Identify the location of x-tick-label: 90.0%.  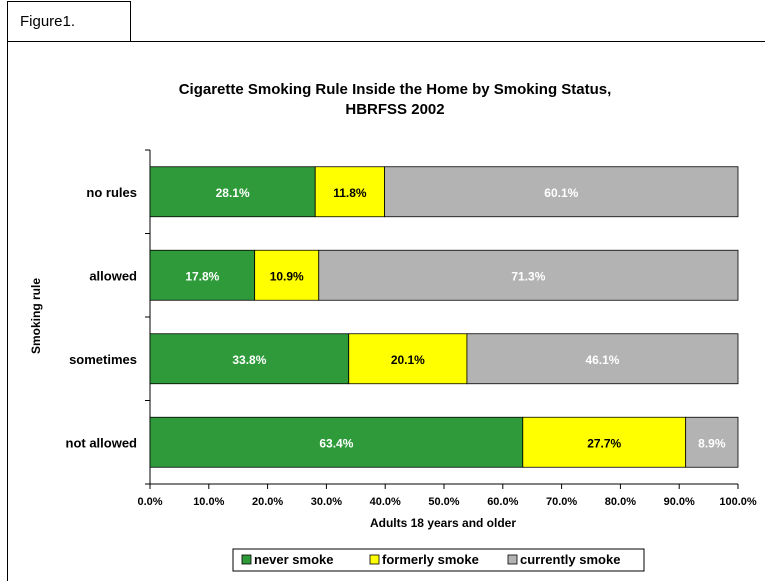
(679, 502).